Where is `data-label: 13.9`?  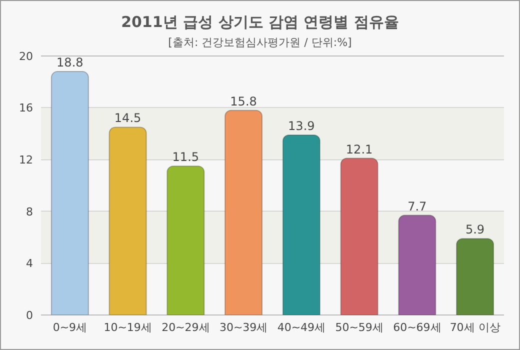
data-label: 13.9 is located at coordinates (301, 125).